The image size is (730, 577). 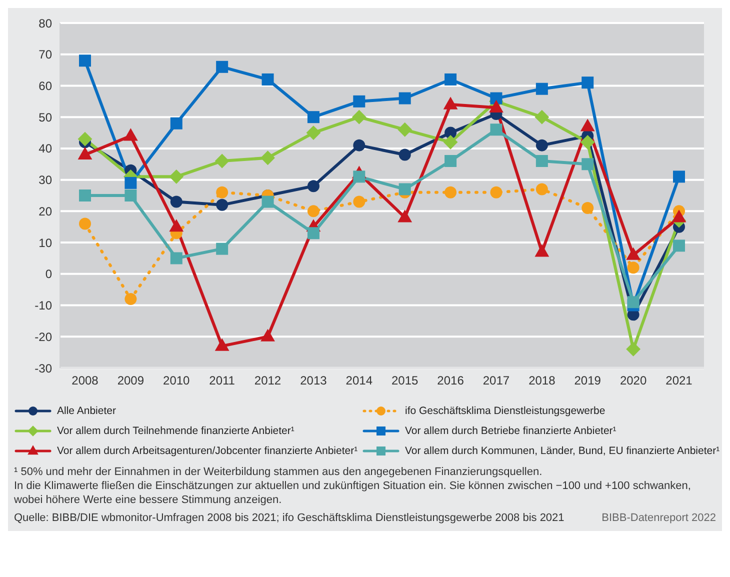 I want to click on x-tick-label: 2010, so click(x=176, y=381).